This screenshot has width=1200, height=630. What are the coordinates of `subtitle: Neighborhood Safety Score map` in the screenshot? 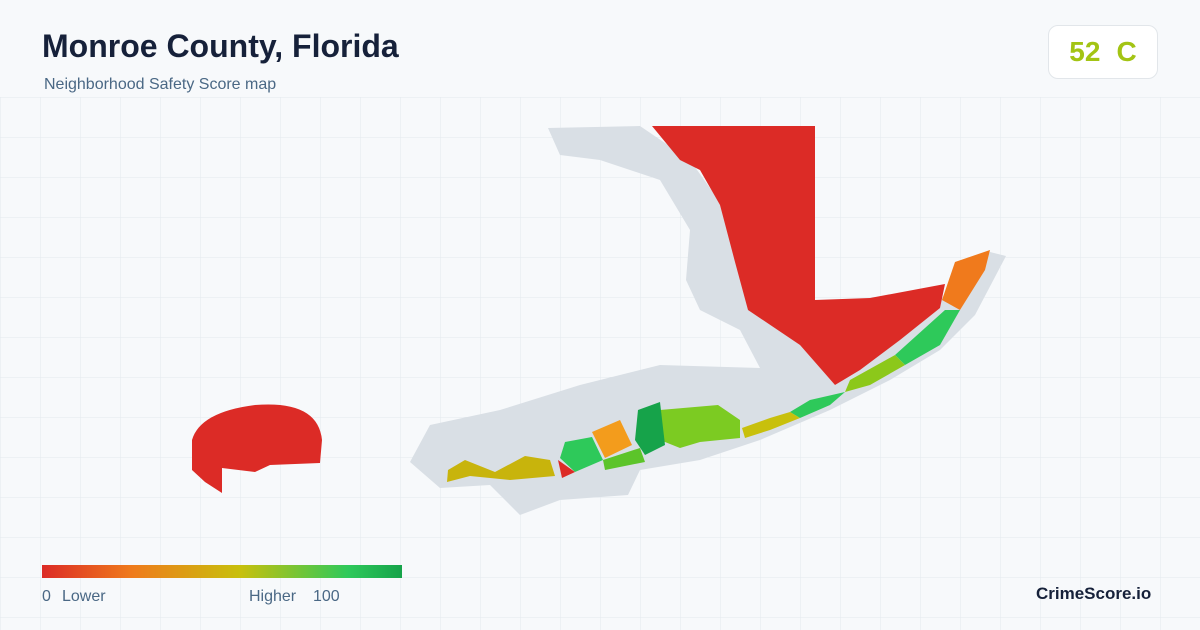 It's located at (160, 84).